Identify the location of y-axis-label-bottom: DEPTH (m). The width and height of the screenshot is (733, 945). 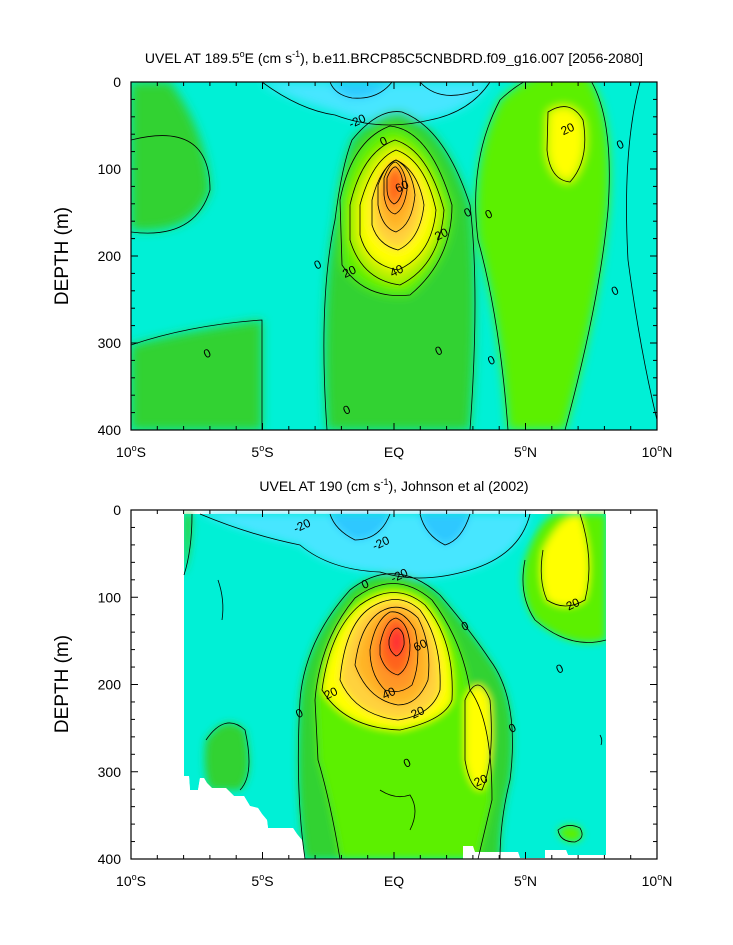
(62, 684).